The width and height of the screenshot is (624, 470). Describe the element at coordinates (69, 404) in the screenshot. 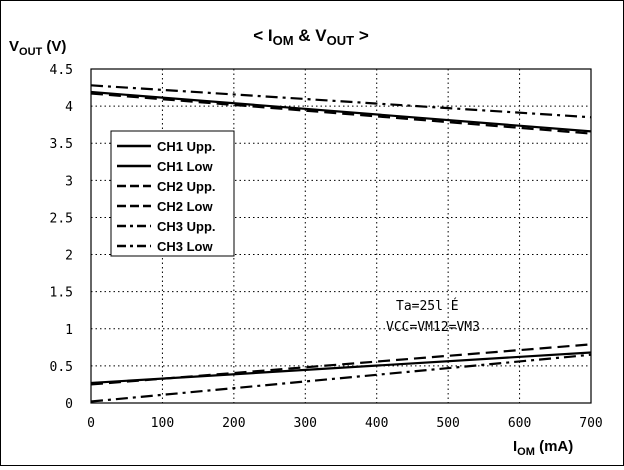

I see `y-tick-label: 0` at that location.